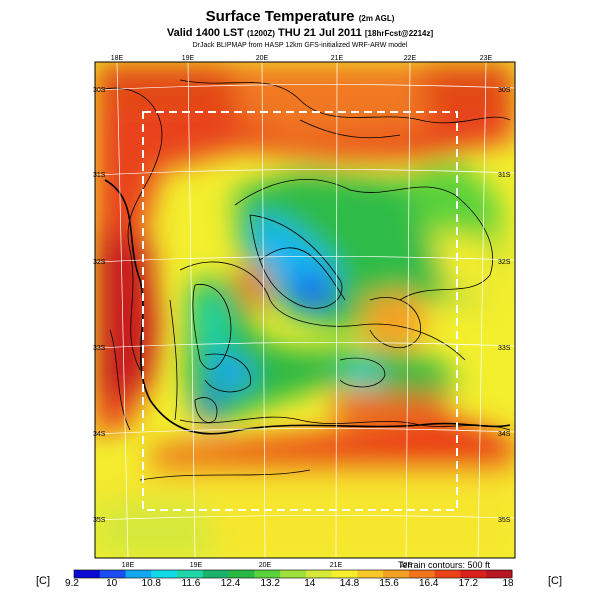 This screenshot has width=600, height=600. I want to click on lon-label-bottom: 20E, so click(265, 565).